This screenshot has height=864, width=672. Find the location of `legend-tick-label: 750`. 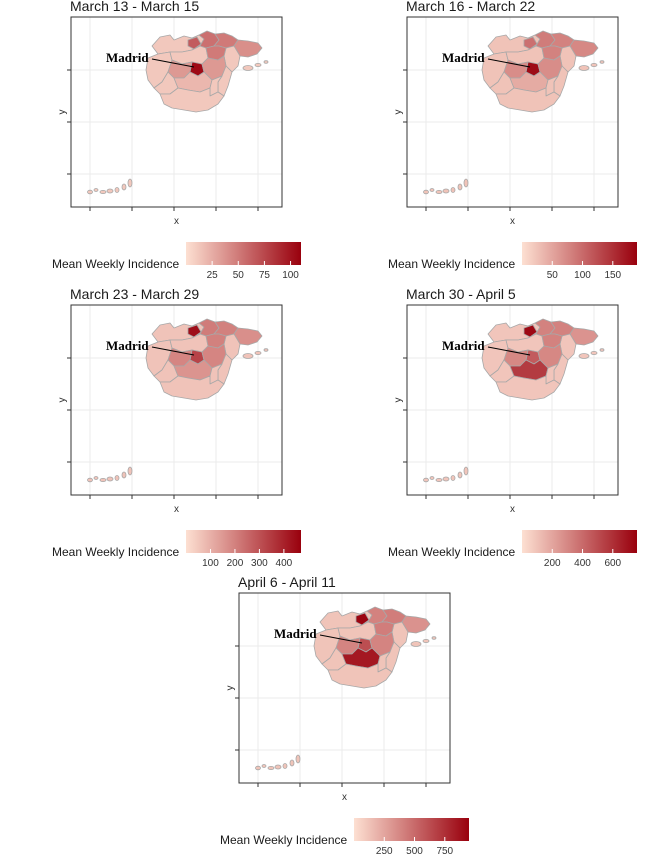

legend-tick-label: 750 is located at coordinates (444, 851).